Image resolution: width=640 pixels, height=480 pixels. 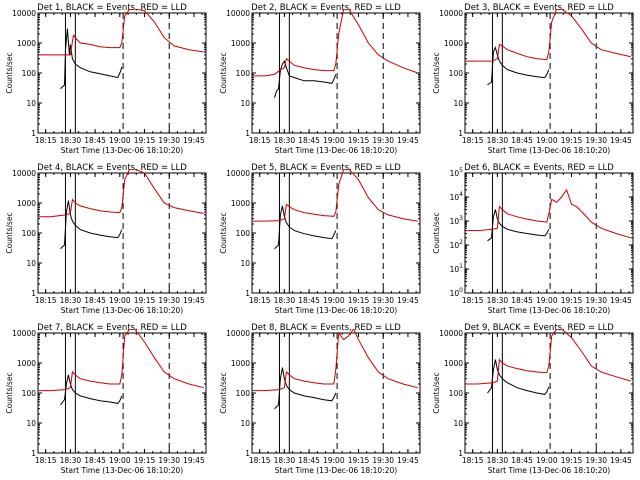 What do you see at coordinates (457, 244) in the screenshot?
I see `y-tick-label: 10²` at bounding box center [457, 244].